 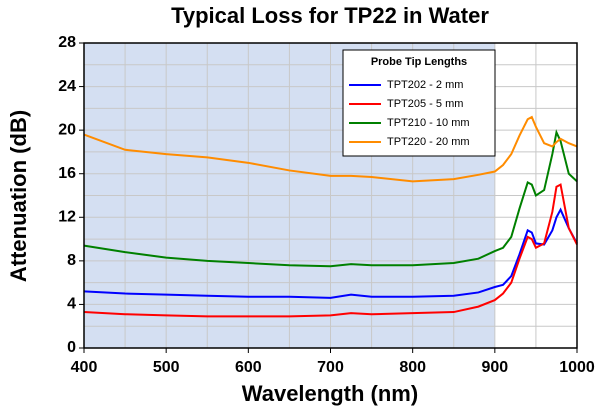 I want to click on legend-title: Probe Tip Lengths, so click(x=419, y=62).